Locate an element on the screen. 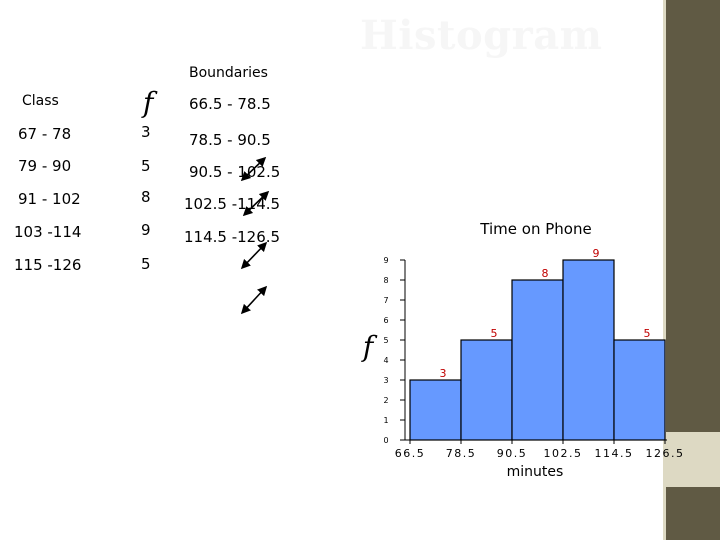 The width and height of the screenshot is (720, 540). y-tick-label: 3 is located at coordinates (385, 380).